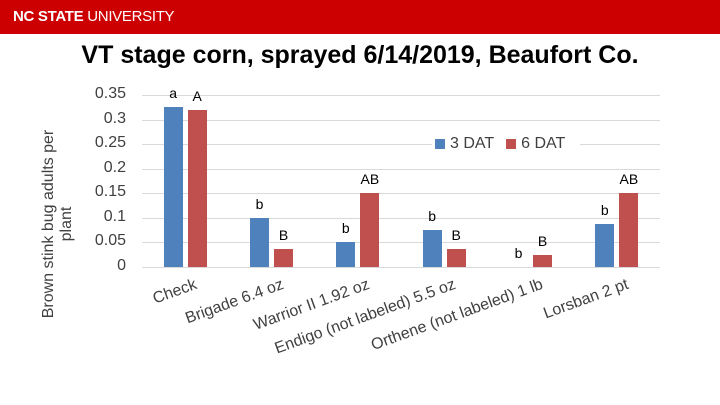 The width and height of the screenshot is (720, 405). I want to click on y-axis-label: Brown stink bug adults per plant, so click(57, 224).